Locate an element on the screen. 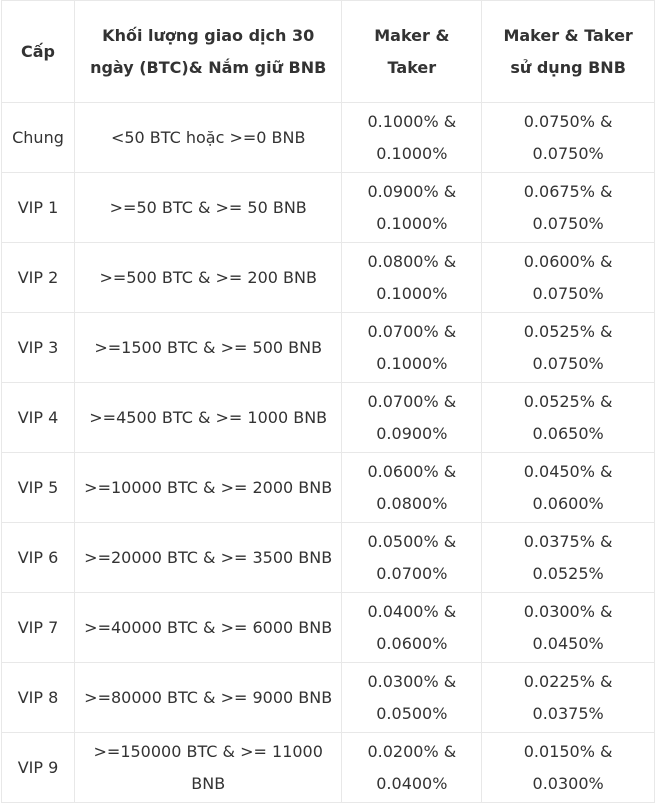  cell-maker-taker: 0.0900% & 0.1000% is located at coordinates (412, 207).